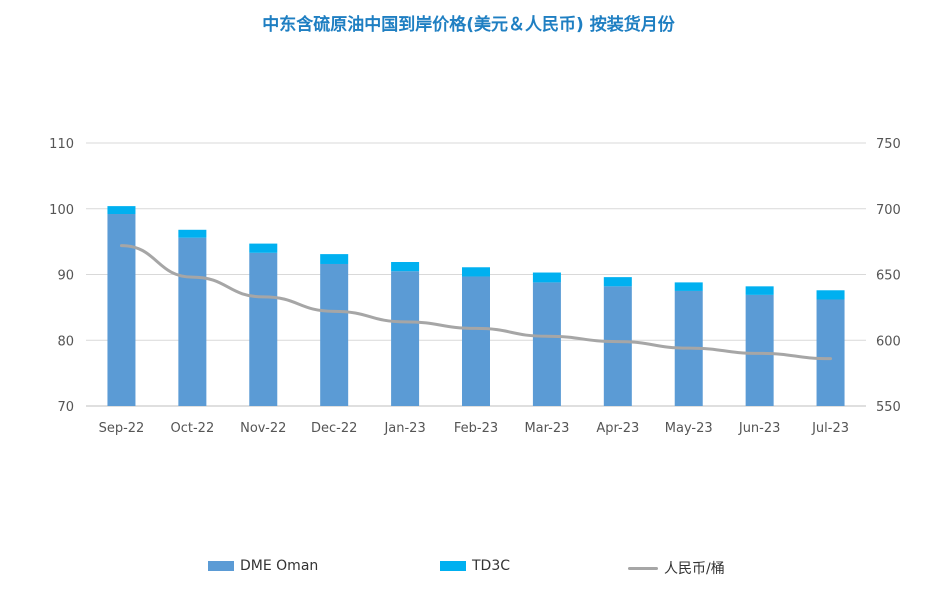  Describe the element at coordinates (491, 566) in the screenshot. I see `legend-label-td3c: TD3C` at that location.